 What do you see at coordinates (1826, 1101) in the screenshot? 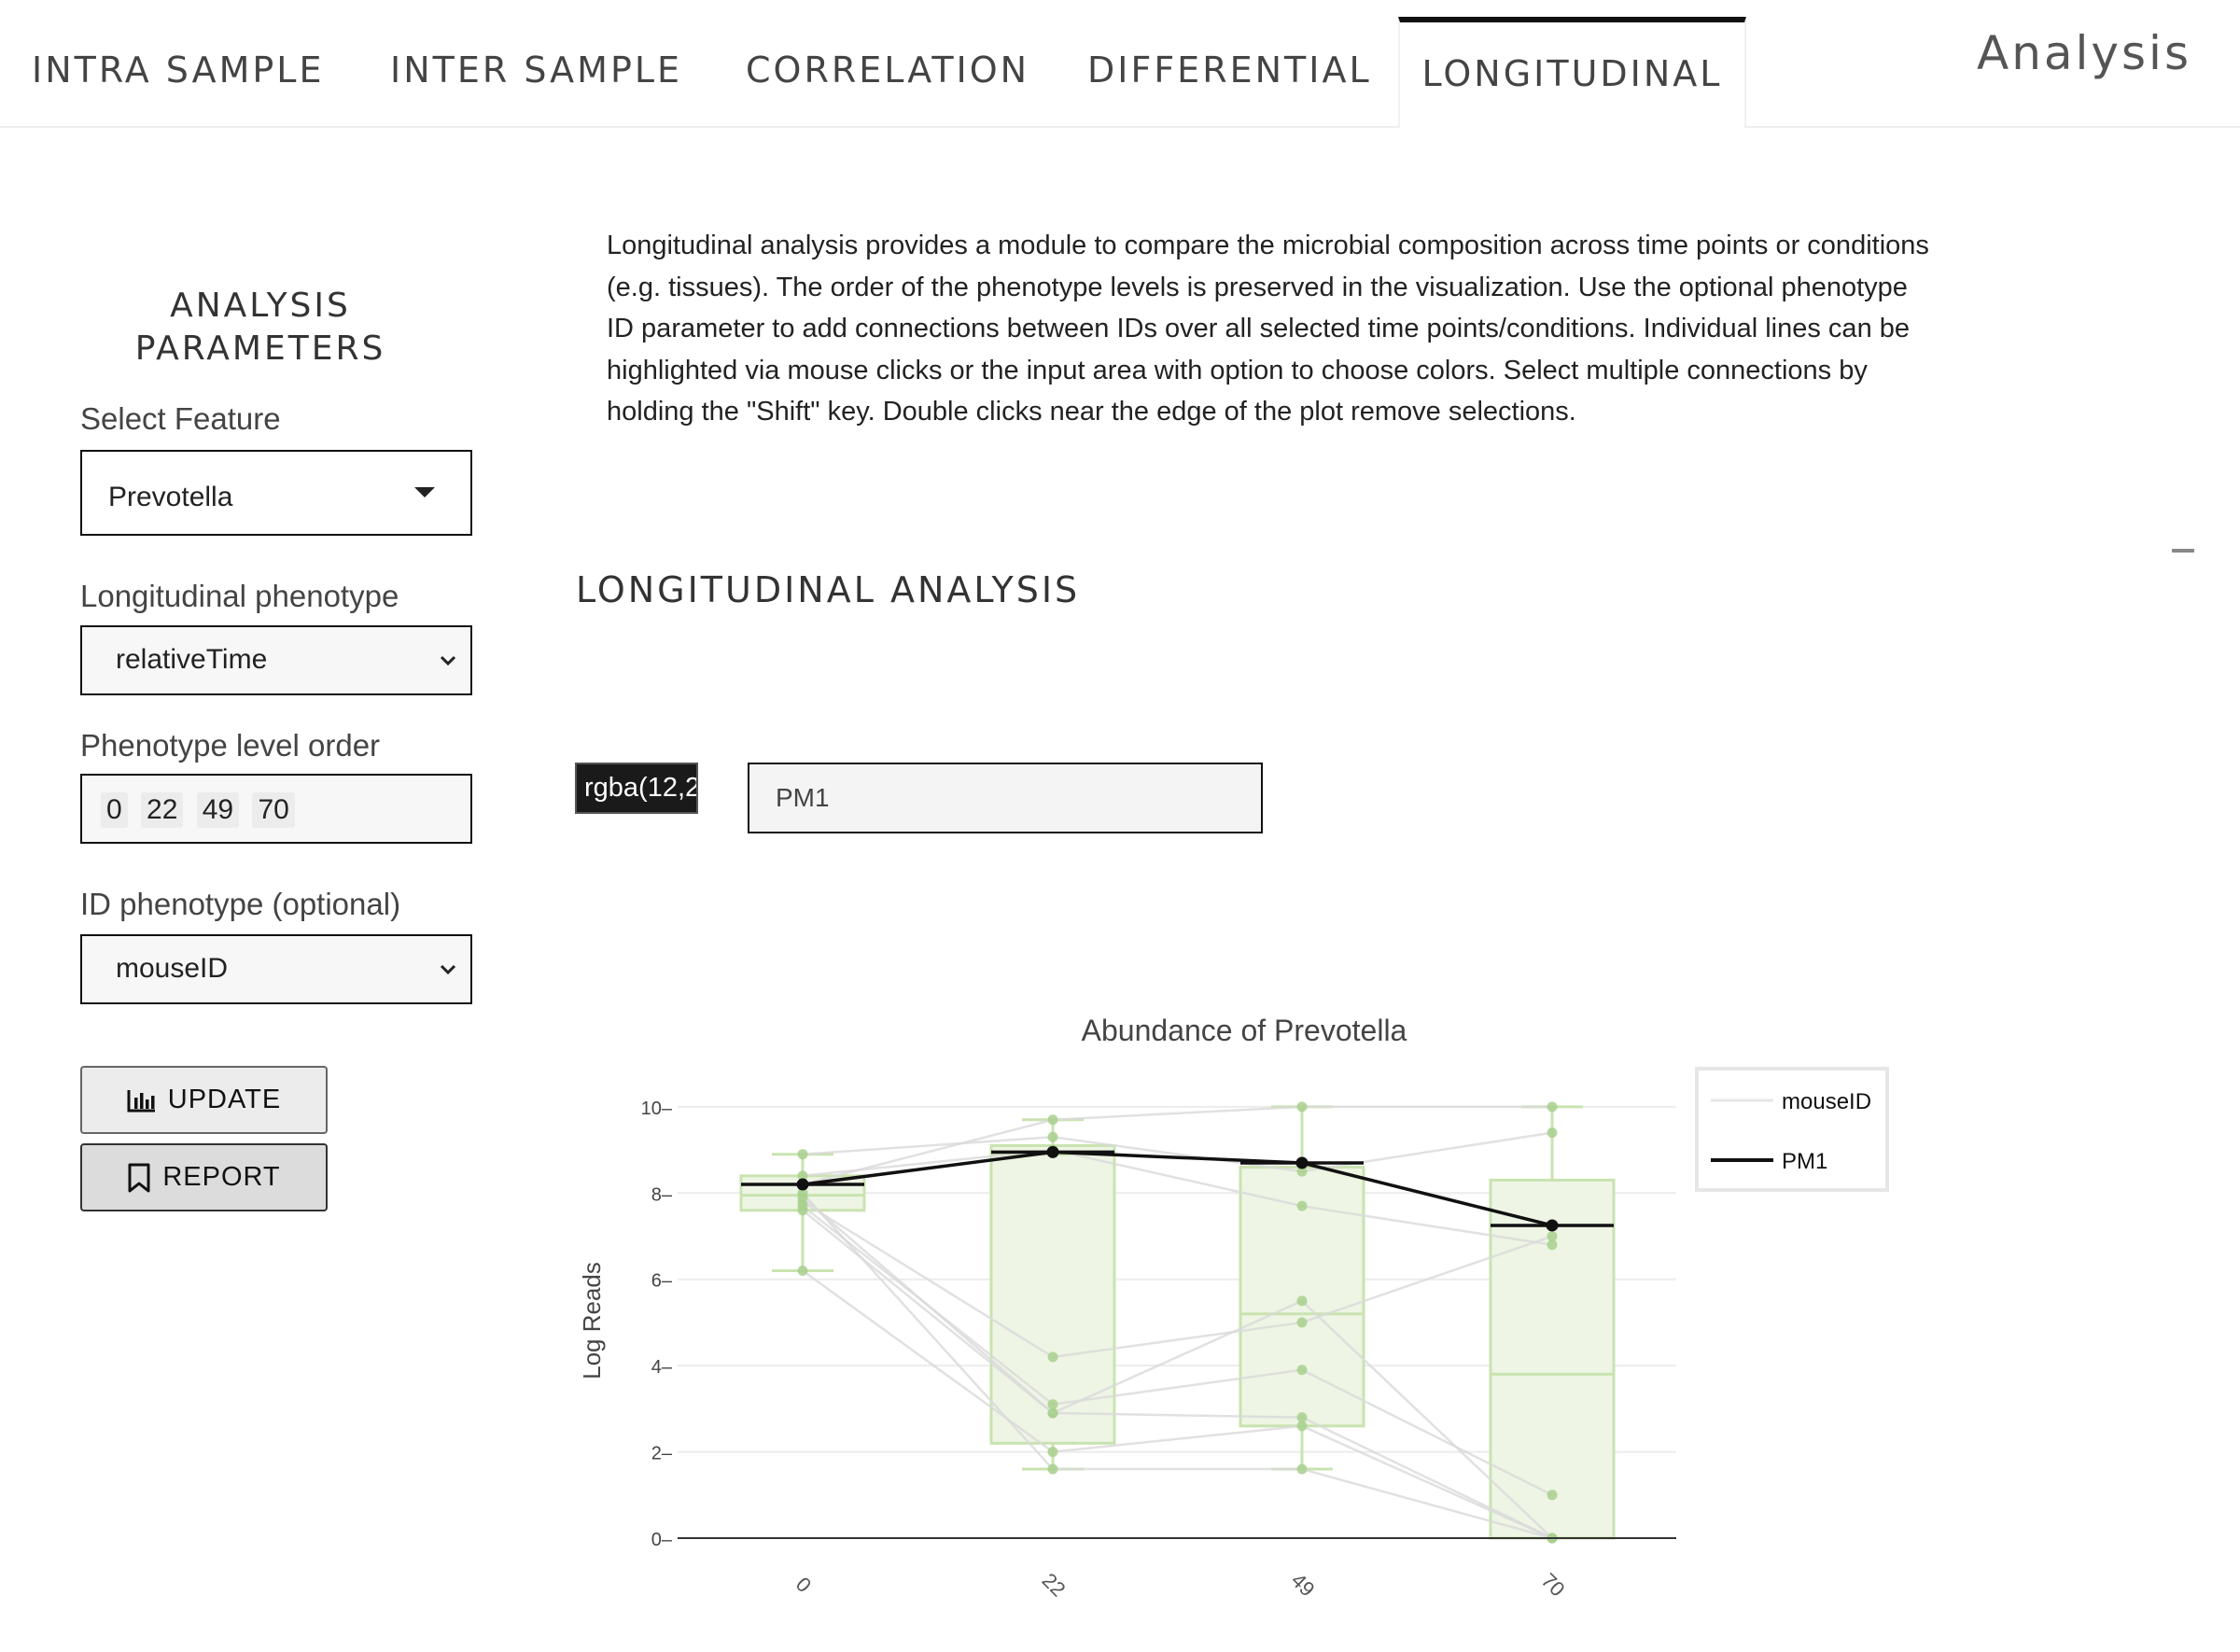
I see `legend-label-mouseid: mouseID` at bounding box center [1826, 1101].